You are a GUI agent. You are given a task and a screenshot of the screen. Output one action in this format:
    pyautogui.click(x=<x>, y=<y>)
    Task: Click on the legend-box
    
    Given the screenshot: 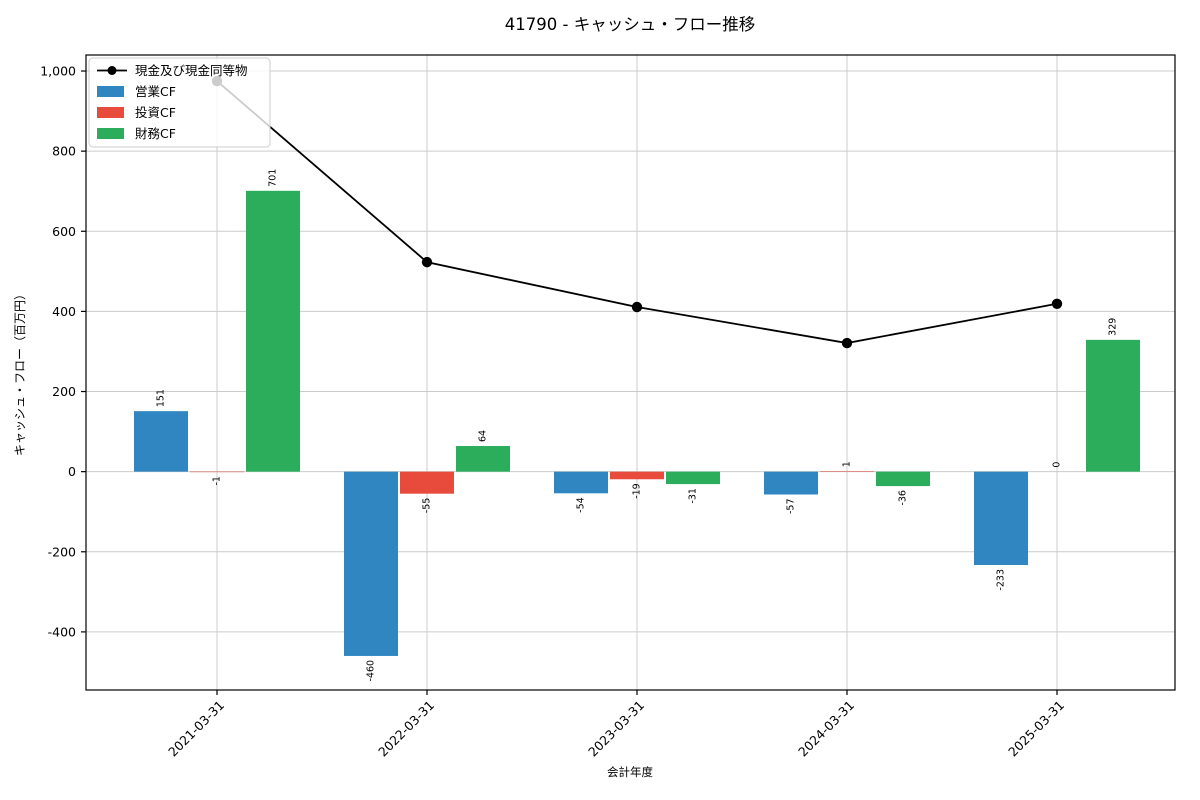 What is the action you would take?
    pyautogui.click(x=179, y=102)
    